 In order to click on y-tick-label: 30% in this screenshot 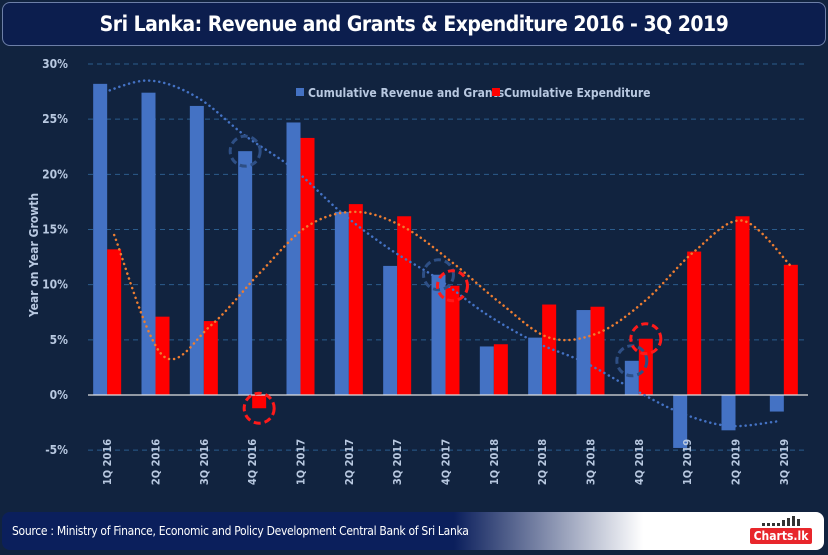, I will do `click(55, 64)`.